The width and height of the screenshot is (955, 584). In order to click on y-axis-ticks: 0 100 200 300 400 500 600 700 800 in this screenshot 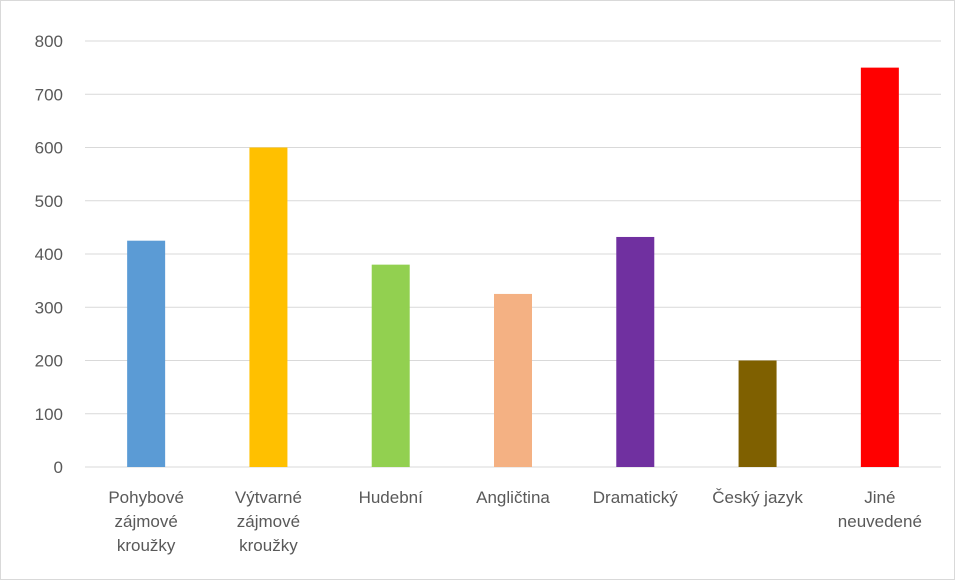, I will do `click(49, 254)`.